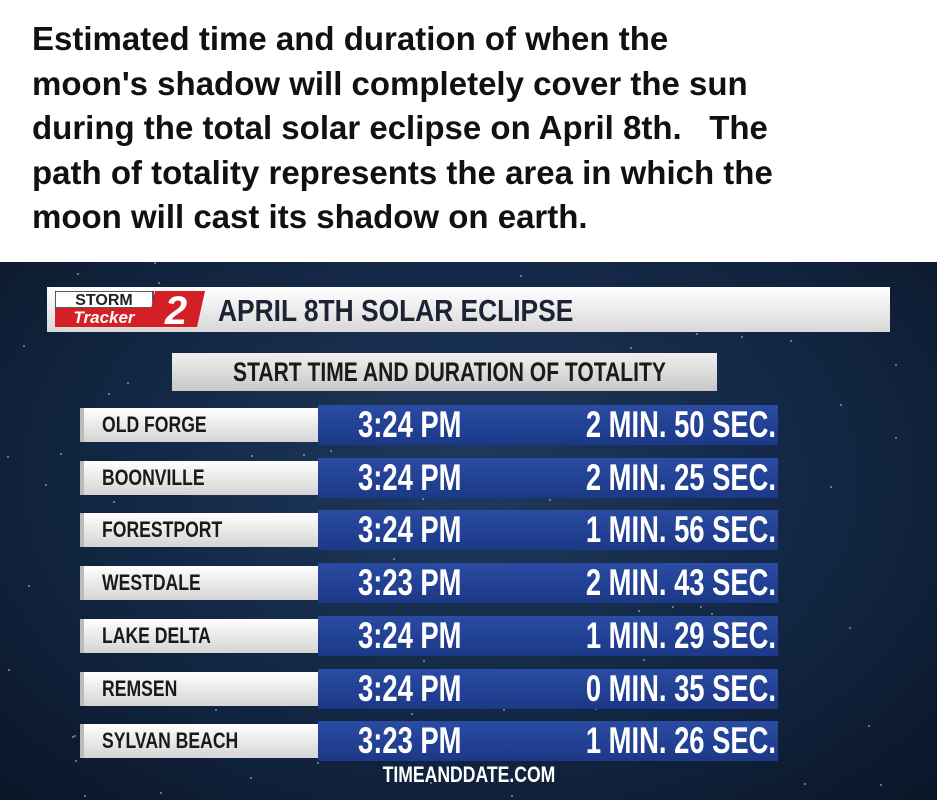 This screenshot has height=800, width=937. Describe the element at coordinates (175, 309) in the screenshot. I see `logo-number: 2` at that location.